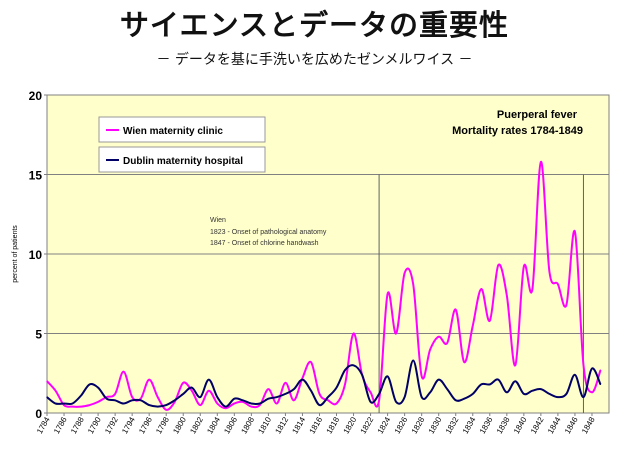 The width and height of the screenshot is (629, 451). Describe the element at coordinates (60, 425) in the screenshot. I see `x-tick-label: 1786` at that location.